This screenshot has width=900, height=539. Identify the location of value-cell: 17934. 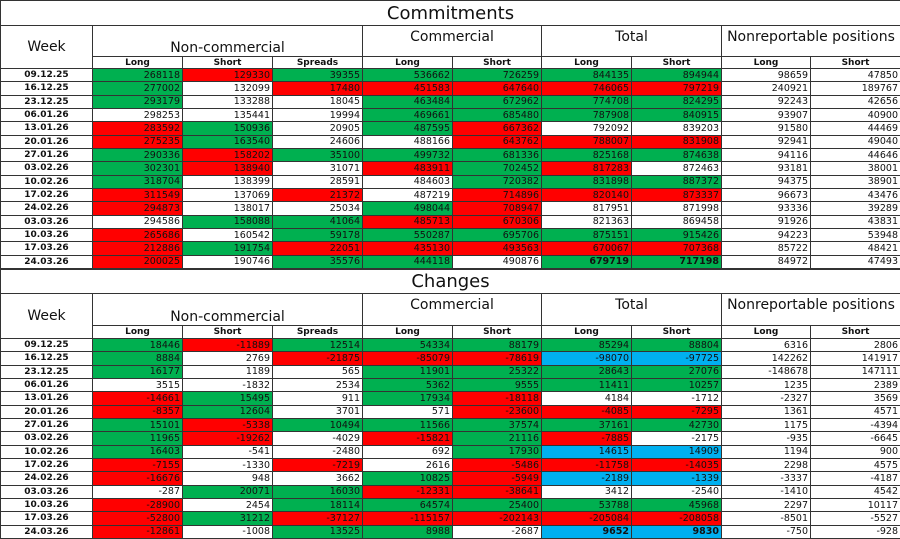
(407, 398).